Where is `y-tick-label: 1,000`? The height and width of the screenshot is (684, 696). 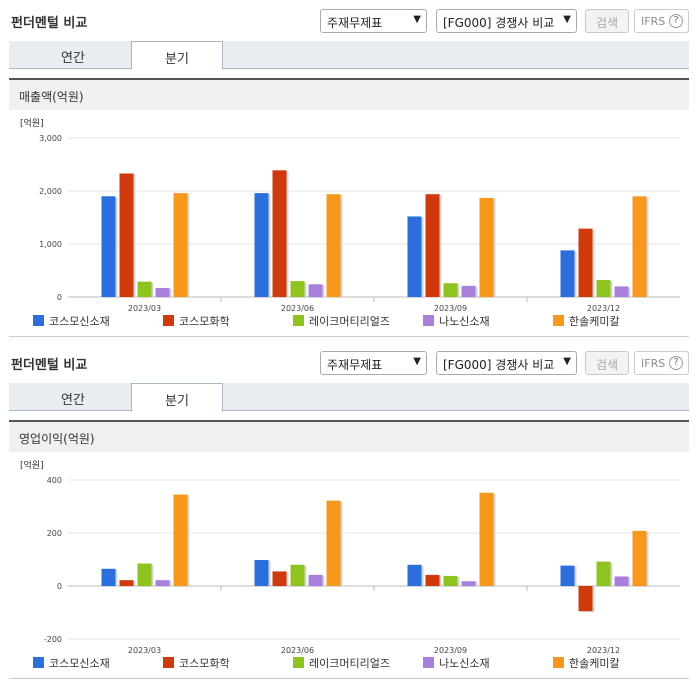
y-tick-label: 1,000 is located at coordinates (50, 244).